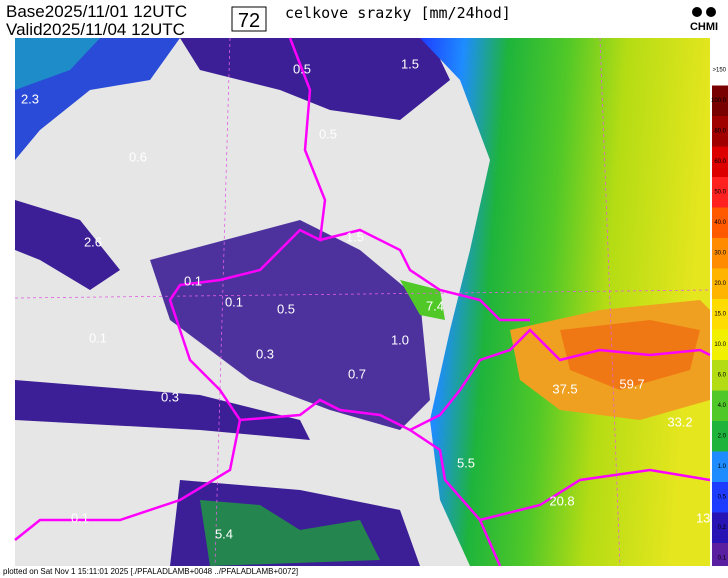 The image size is (728, 578). I want to click on map-label: 2.6, so click(93, 241).